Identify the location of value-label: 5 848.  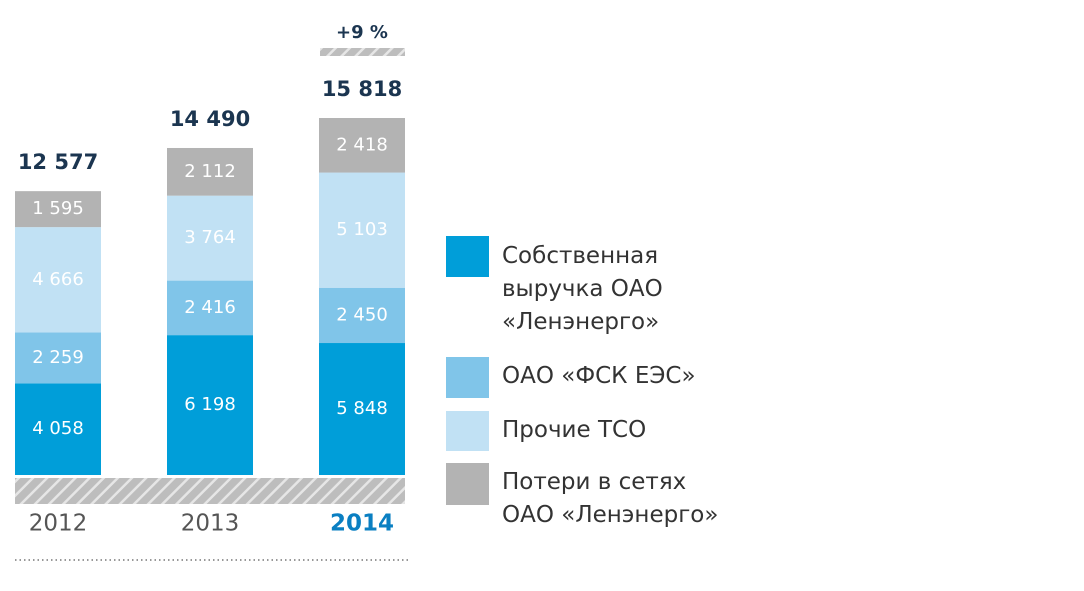
(362, 408).